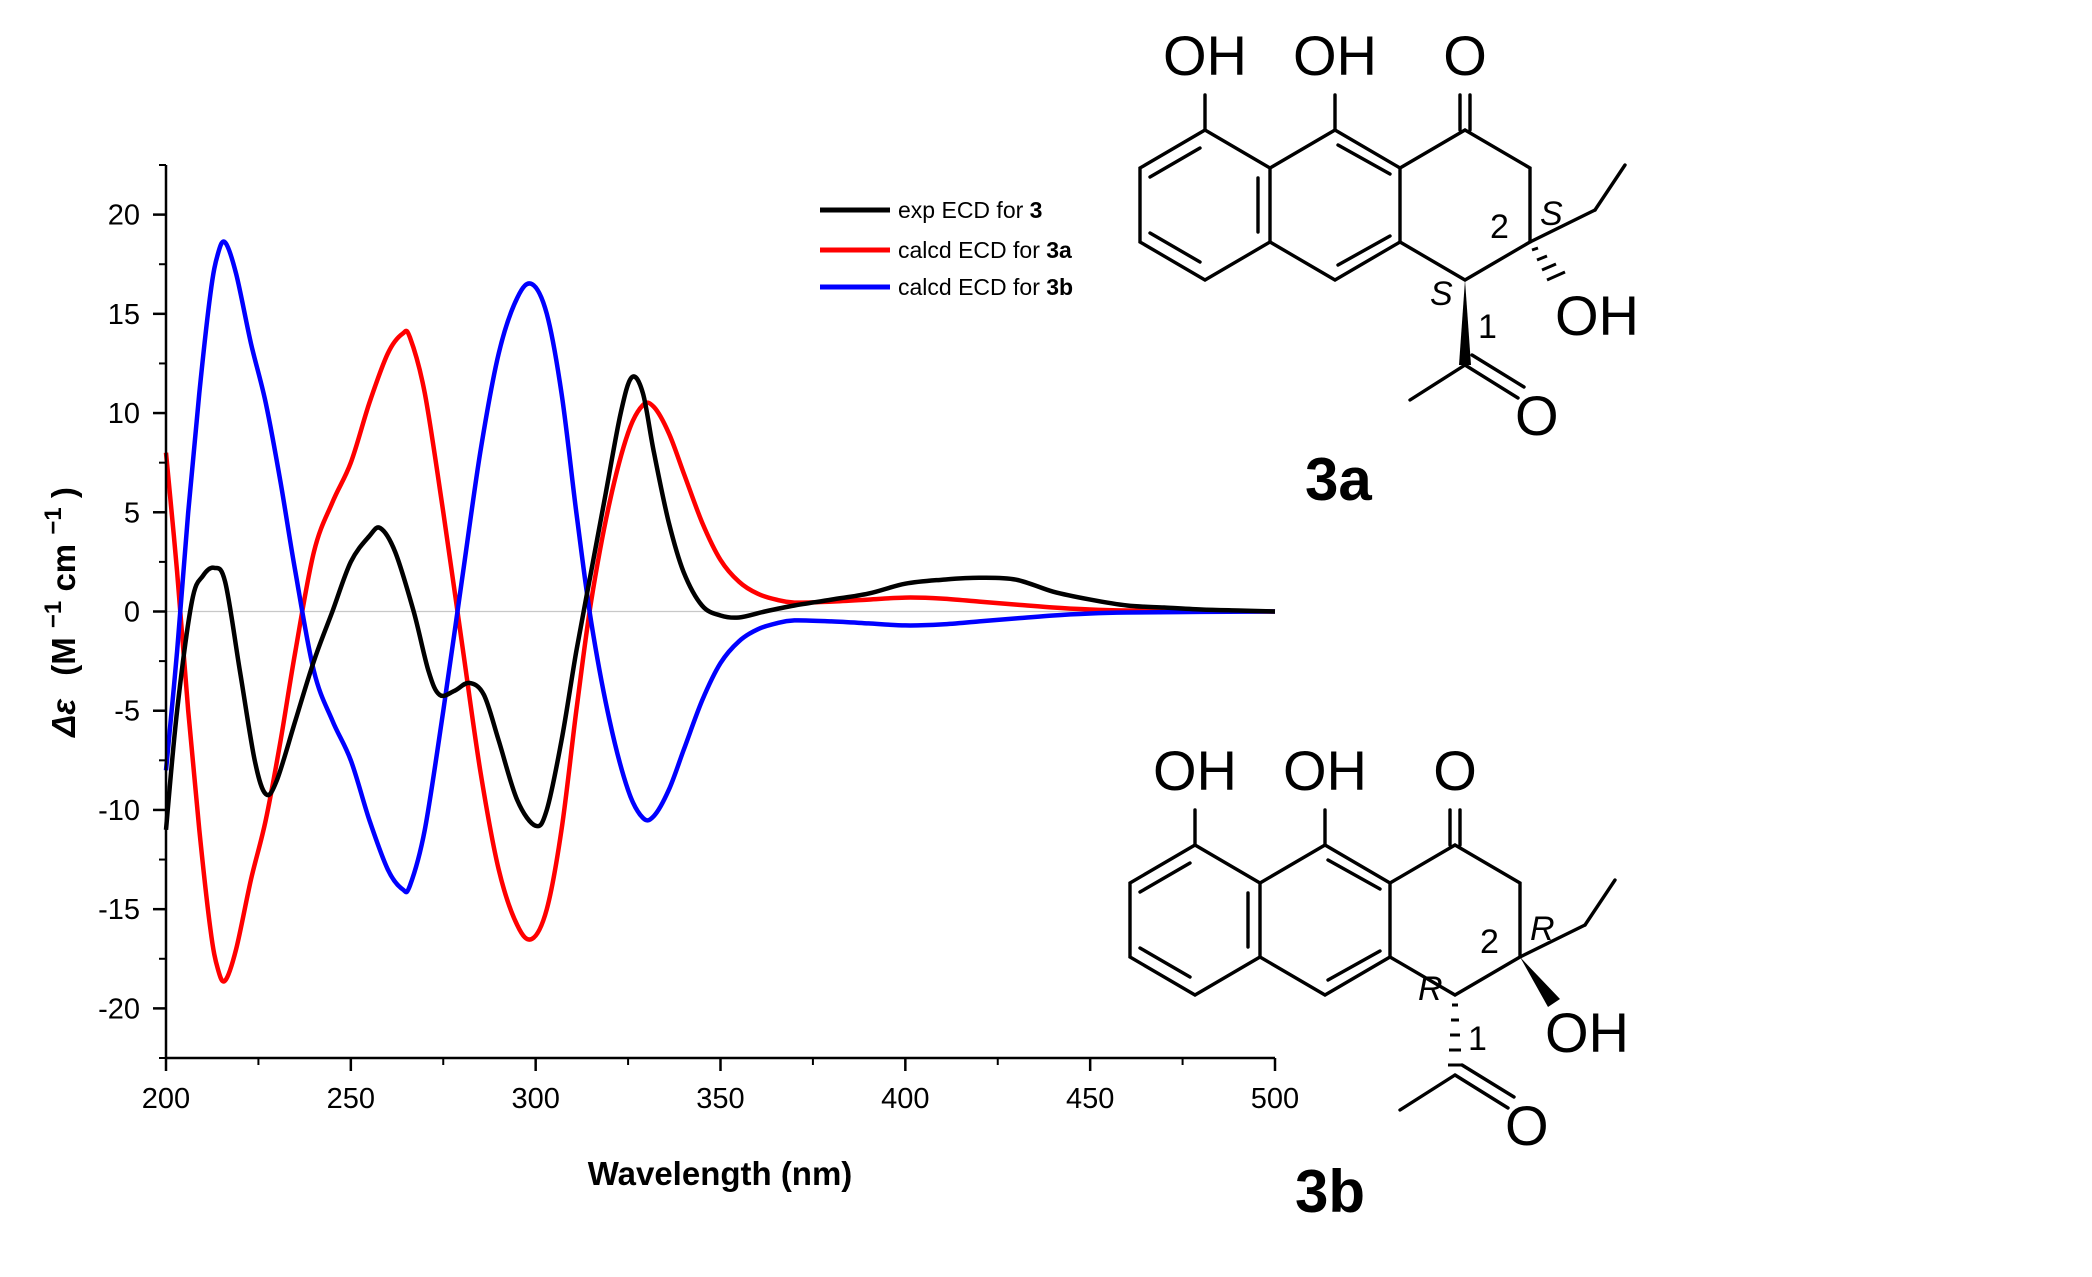  Describe the element at coordinates (720, 1173) in the screenshot. I see `x-axis-title: Wavelength (nm)` at that location.